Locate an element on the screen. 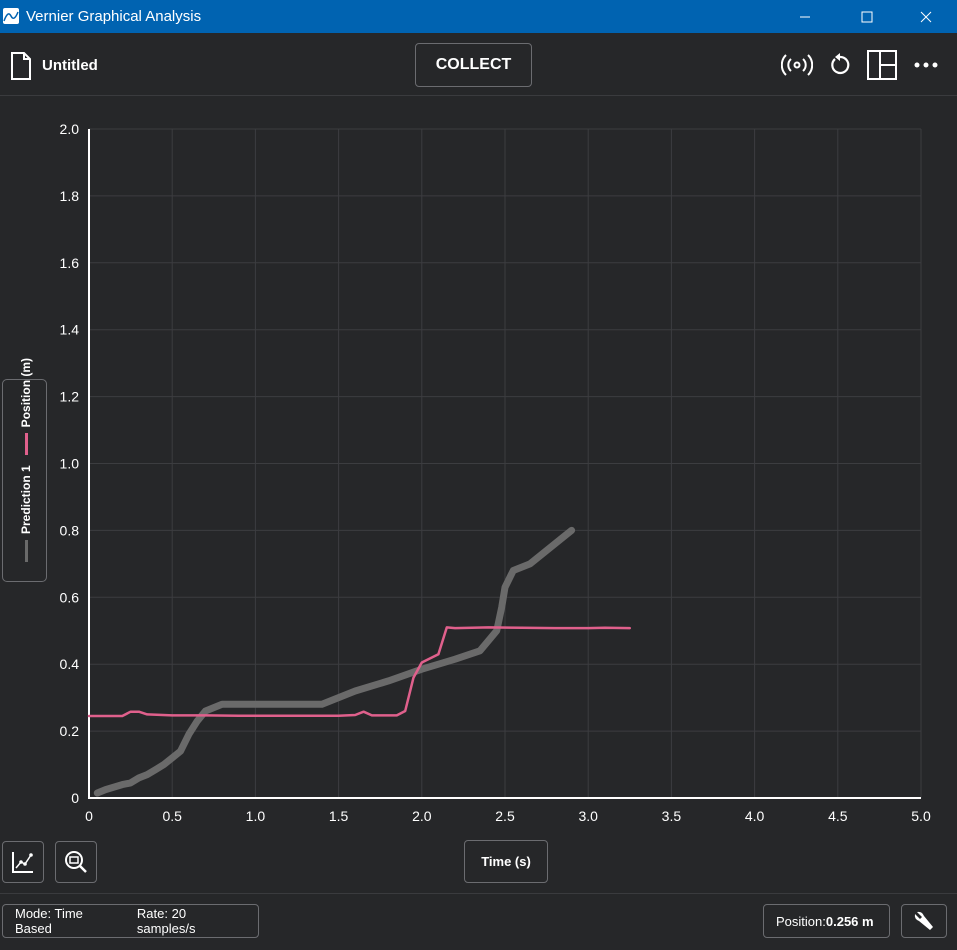  file-icon is located at coordinates (21, 68).